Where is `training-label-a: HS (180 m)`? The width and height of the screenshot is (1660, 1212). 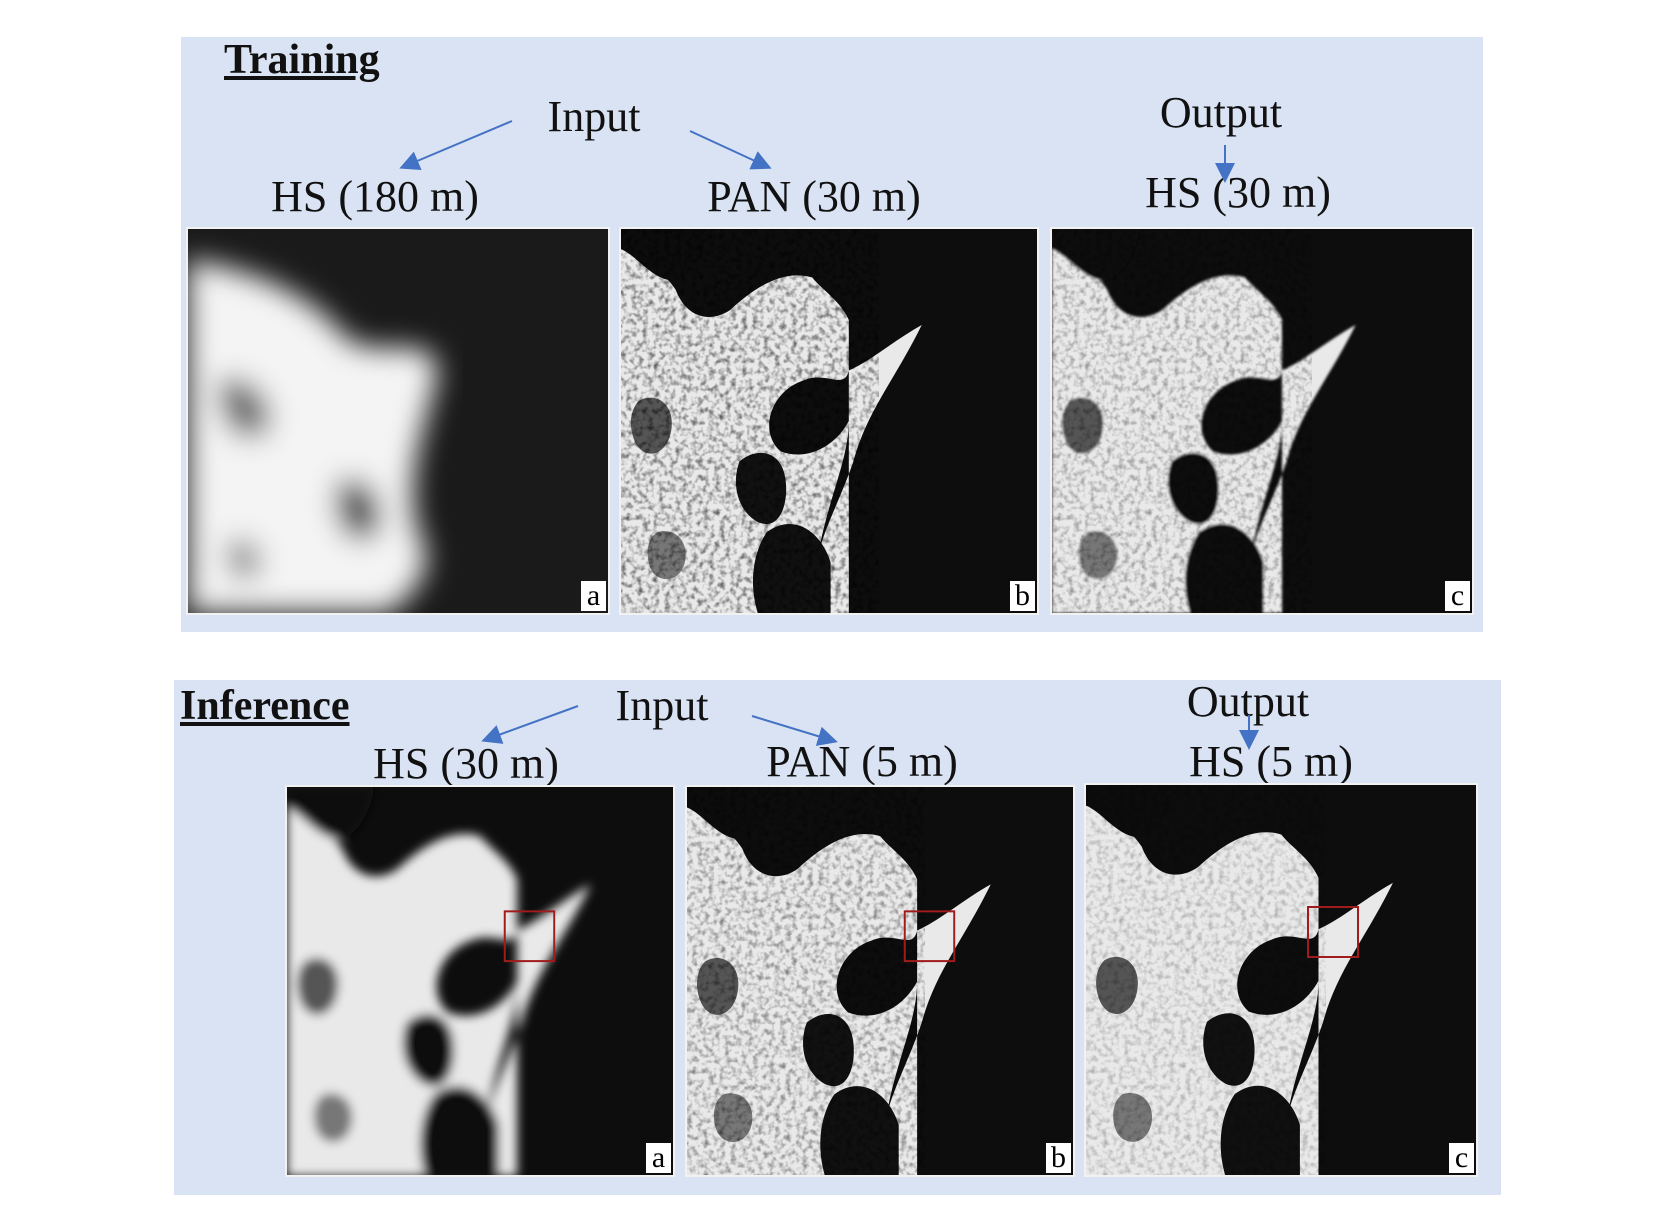 training-label-a: HS (180 m) is located at coordinates (375, 196).